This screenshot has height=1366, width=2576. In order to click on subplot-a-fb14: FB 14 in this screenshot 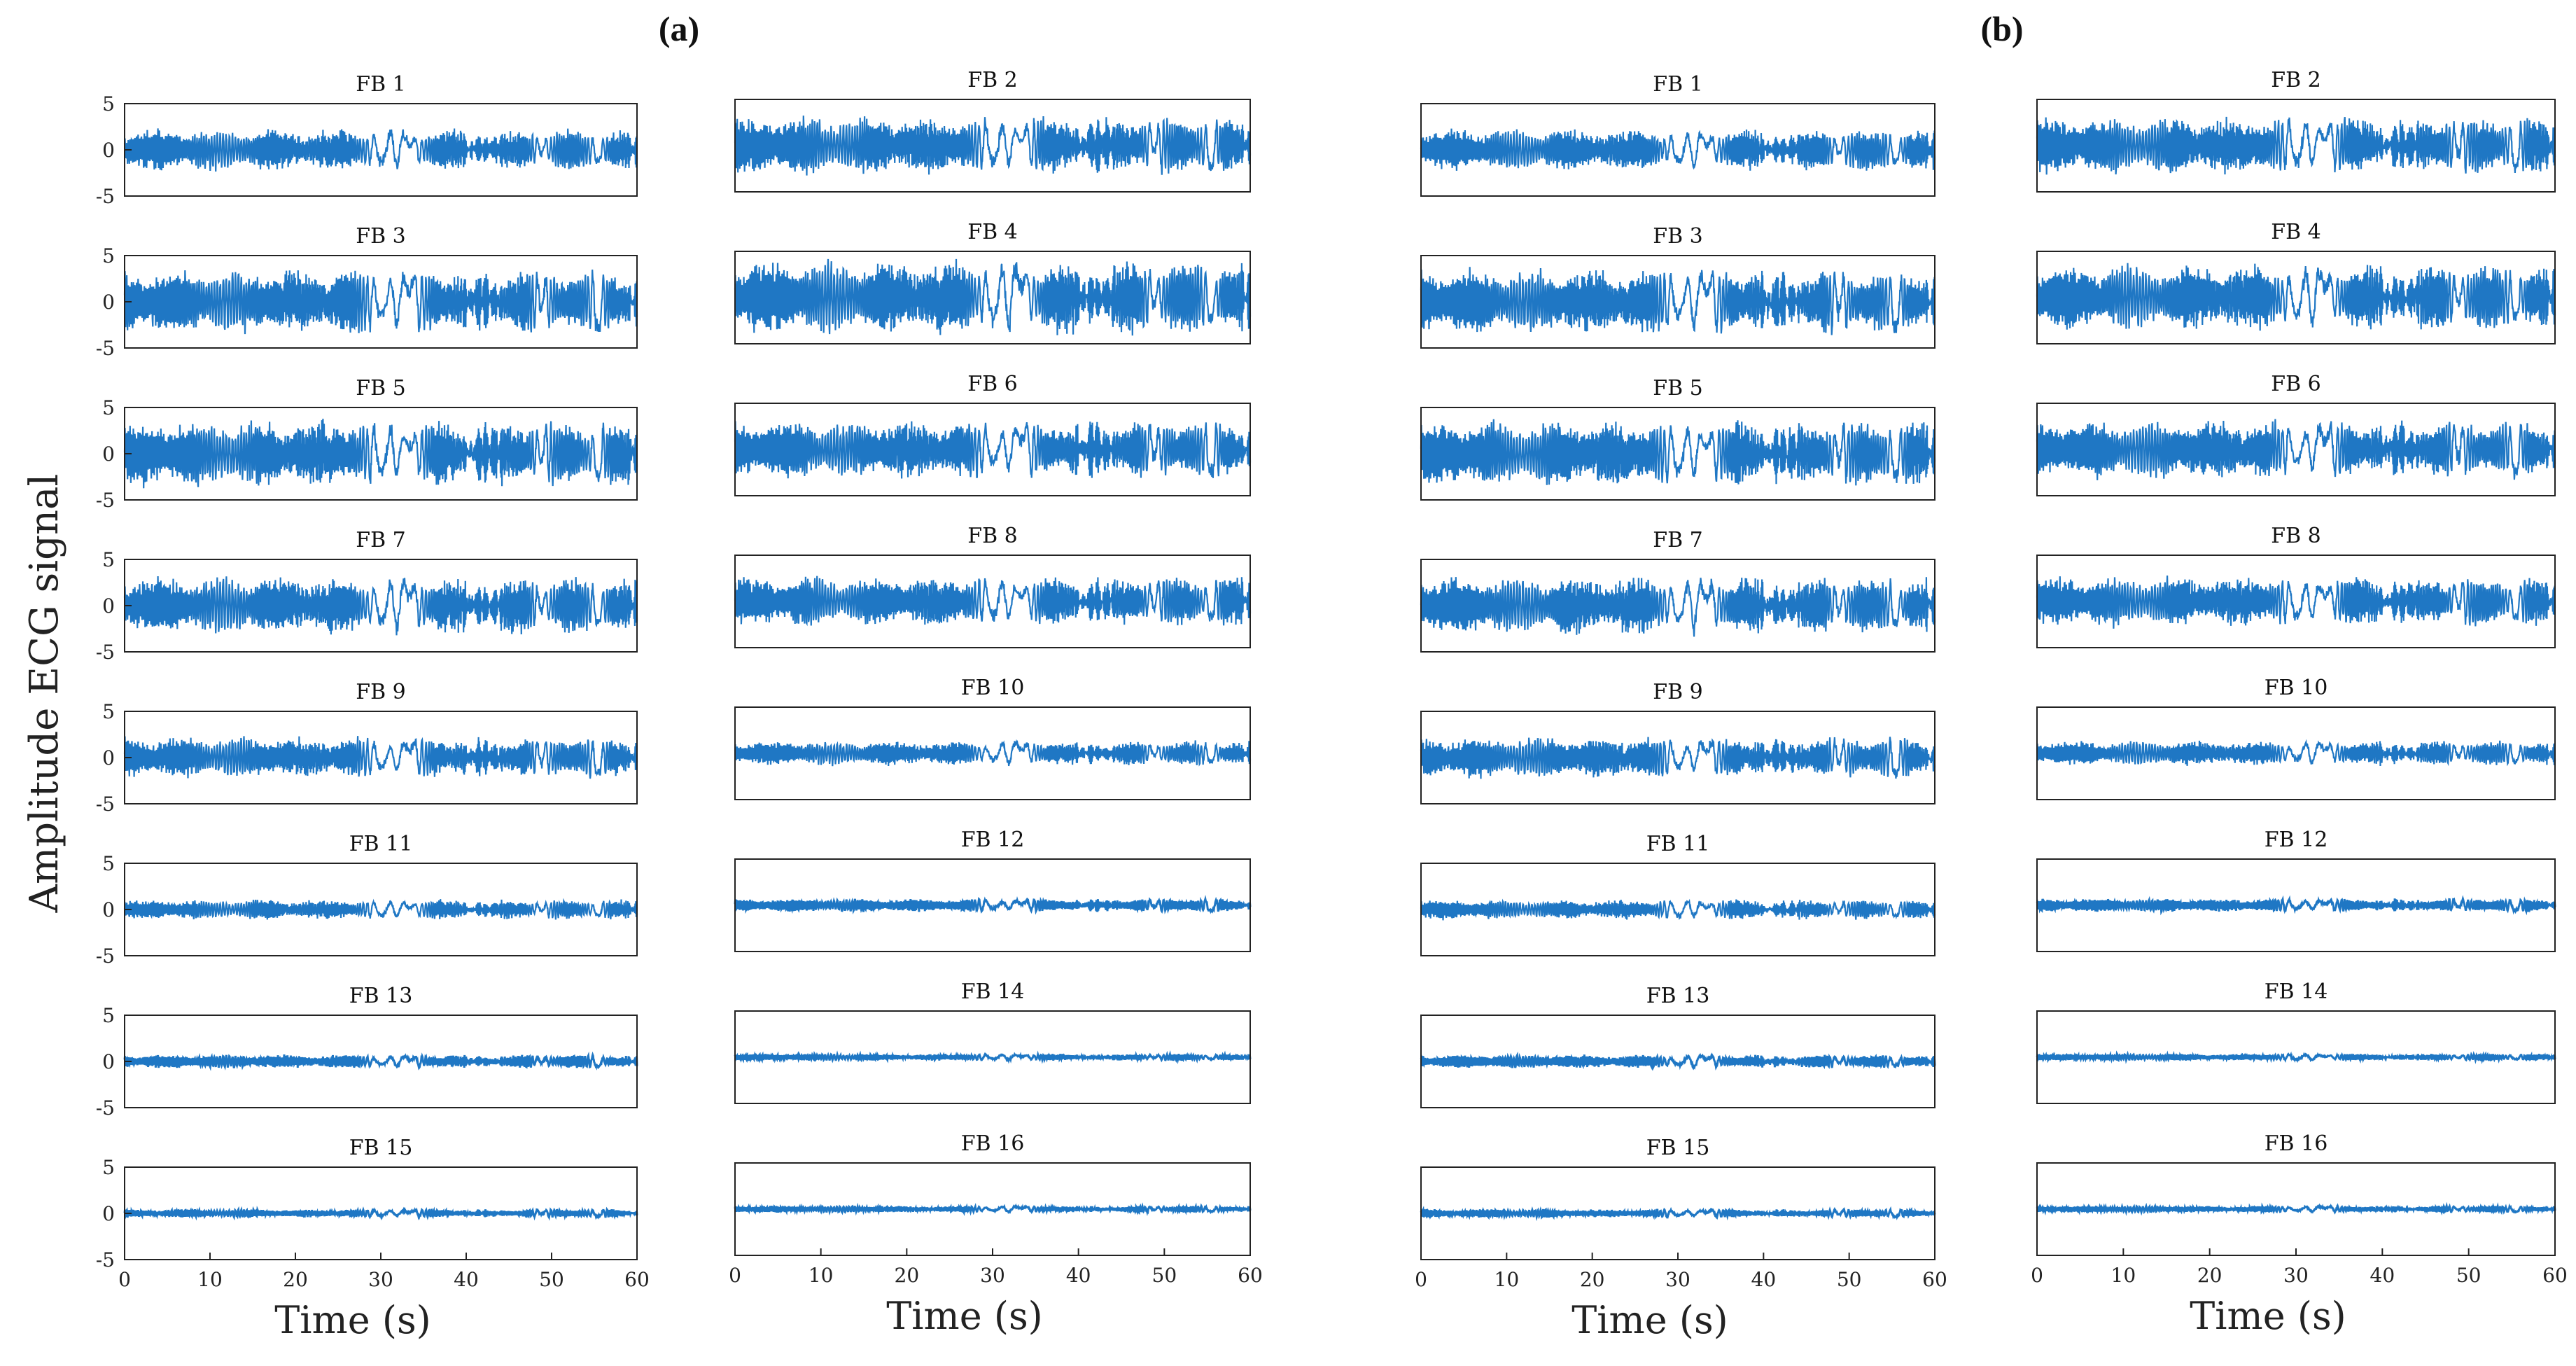, I will do `click(993, 1042)`.